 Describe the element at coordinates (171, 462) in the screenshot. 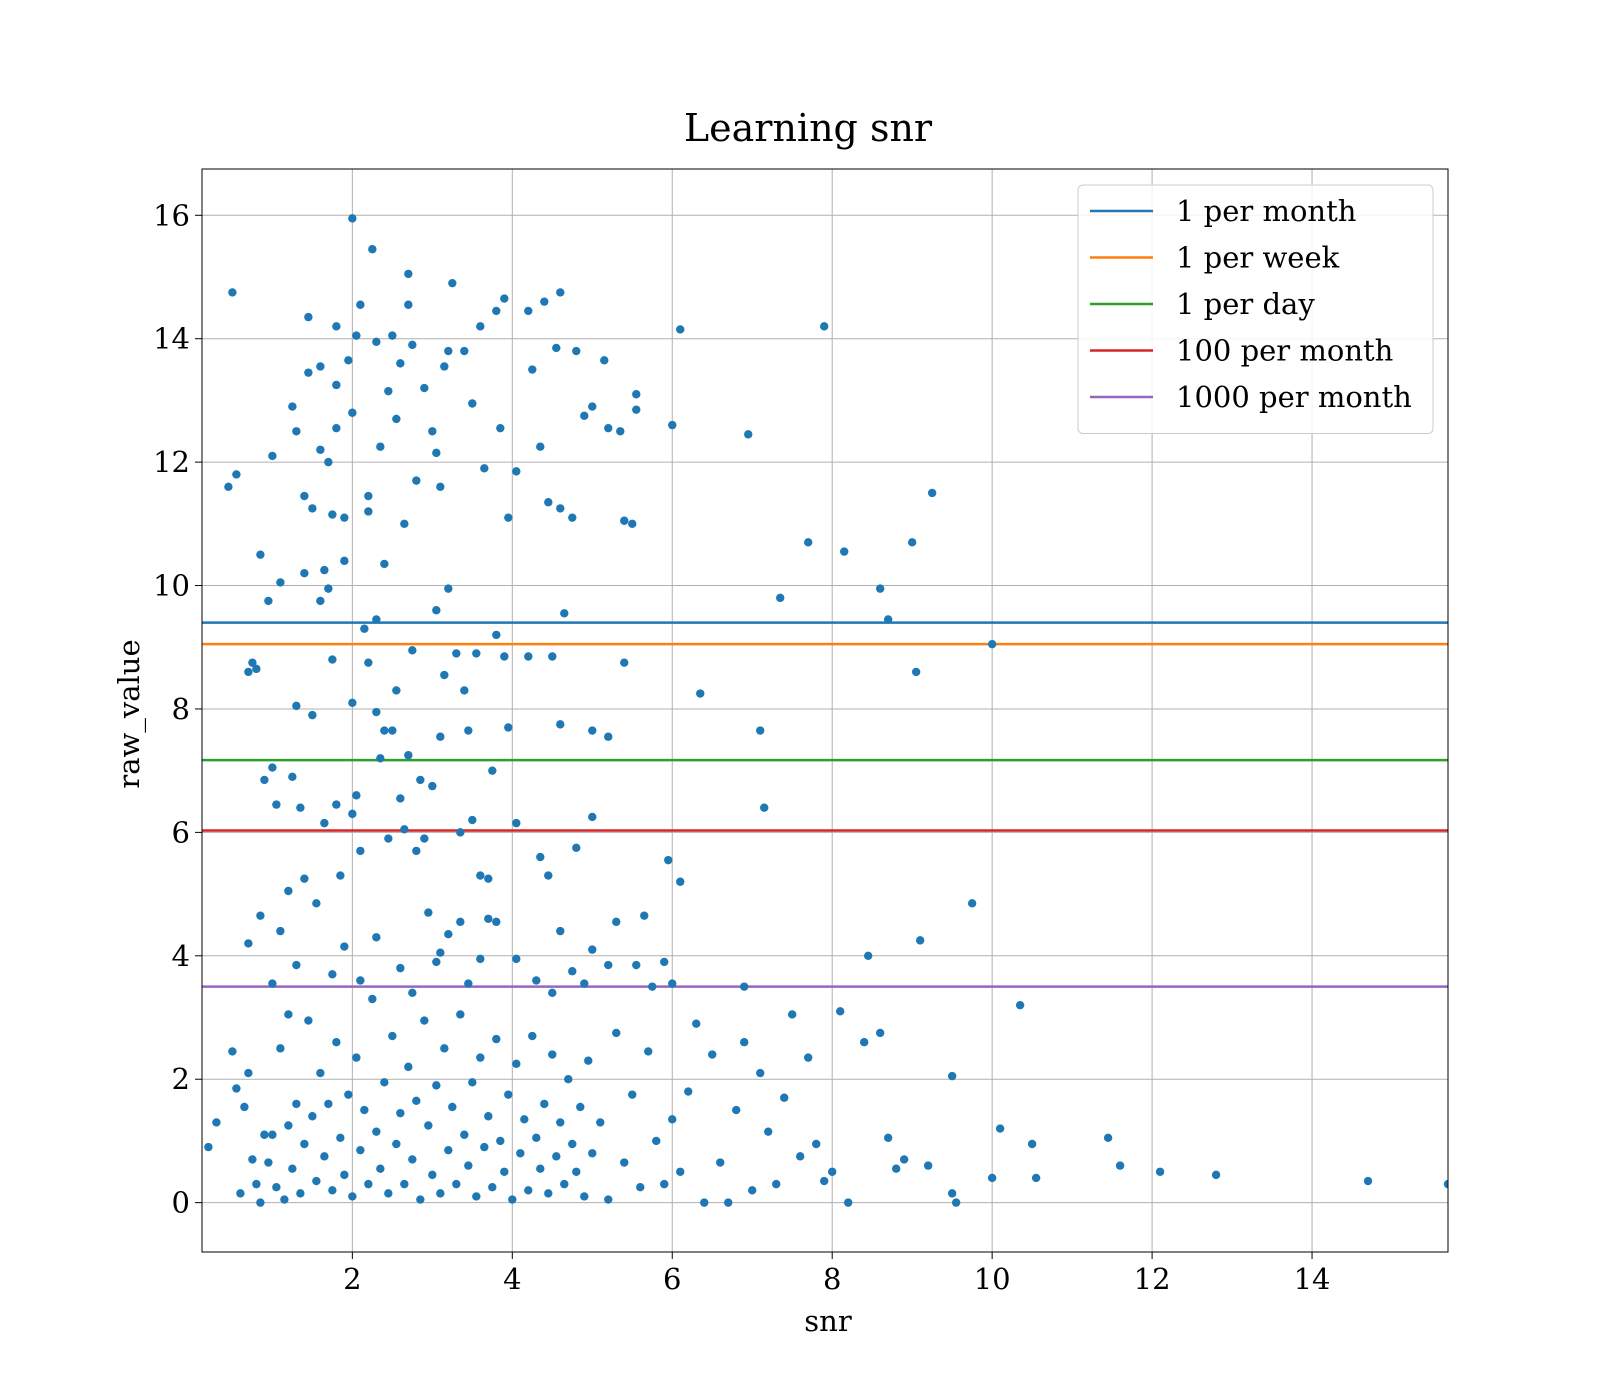

I see `y-tick-label: 12` at that location.